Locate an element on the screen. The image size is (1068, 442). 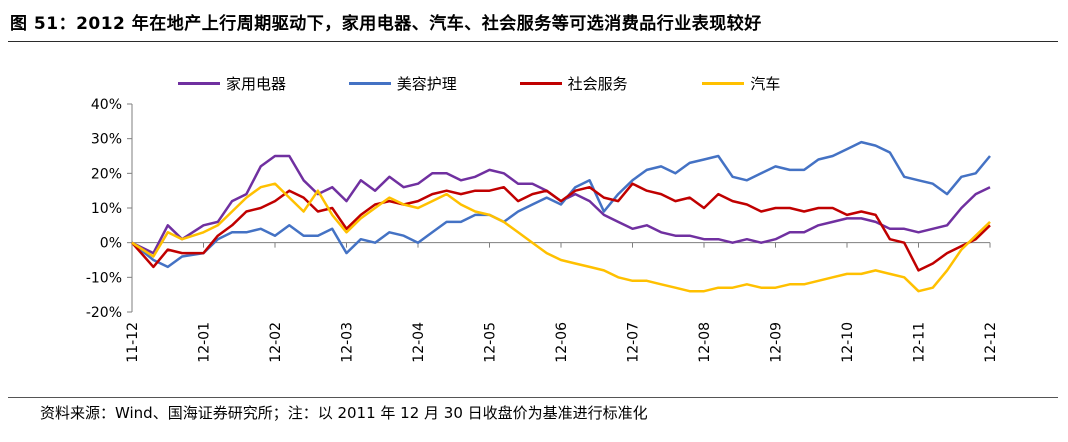
legend-item-beauty-care: 美容护理 is located at coordinates (402, 83).